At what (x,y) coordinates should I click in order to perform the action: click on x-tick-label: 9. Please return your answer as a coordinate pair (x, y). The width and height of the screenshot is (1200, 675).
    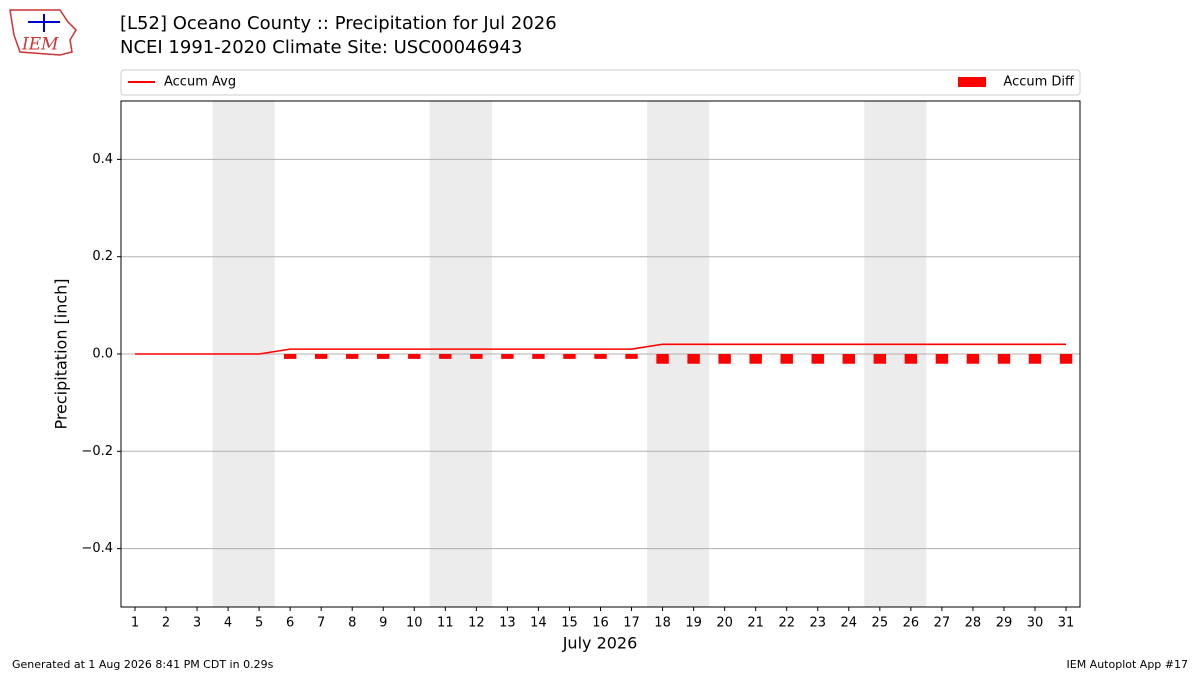
    Looking at the image, I should click on (383, 623).